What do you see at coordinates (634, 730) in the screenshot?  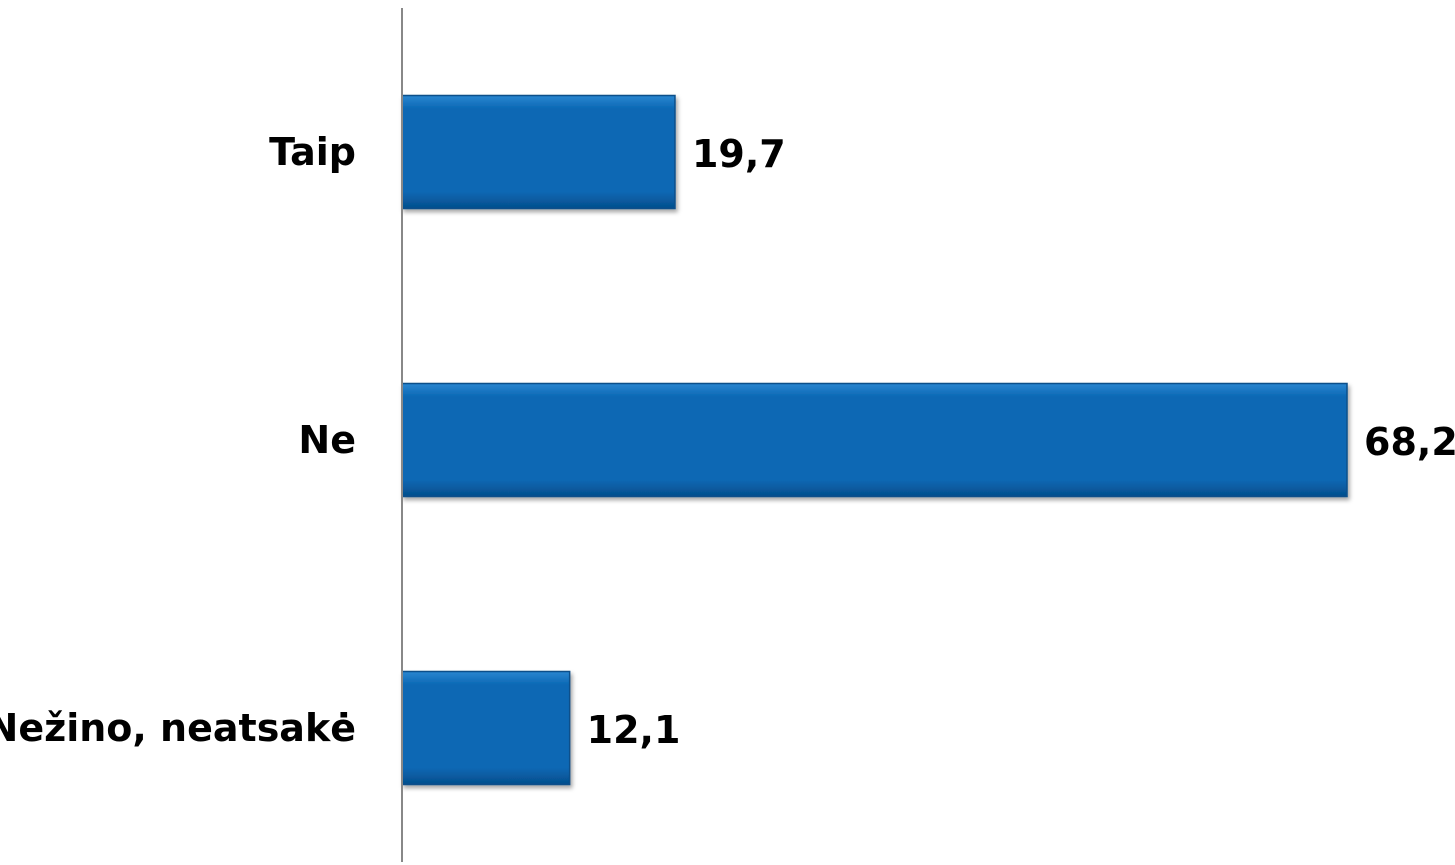 I see `data-label-3: 12,1` at bounding box center [634, 730].